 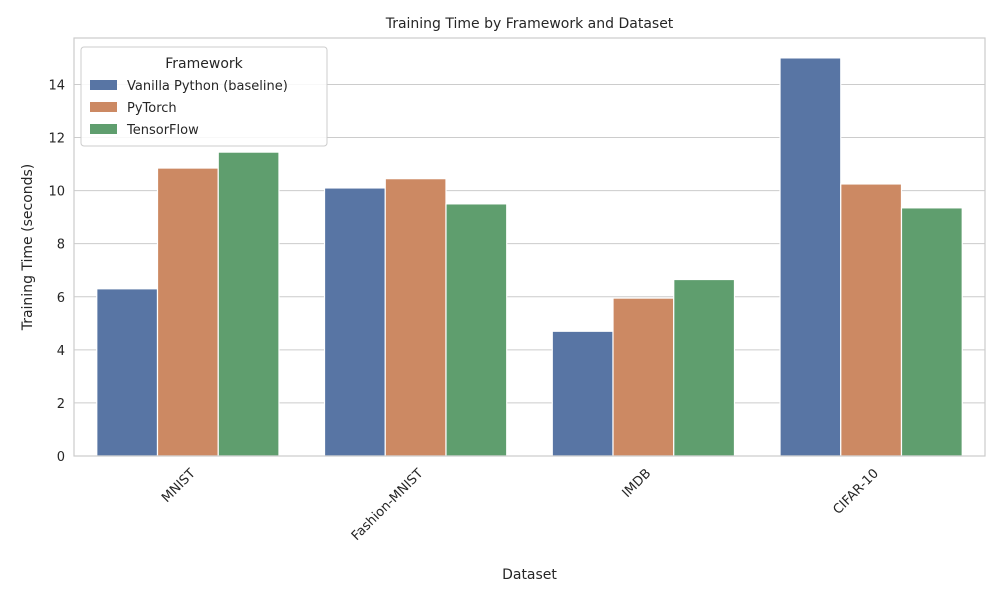 What do you see at coordinates (179, 486) in the screenshot?
I see `x-tick-label: MNIST` at bounding box center [179, 486].